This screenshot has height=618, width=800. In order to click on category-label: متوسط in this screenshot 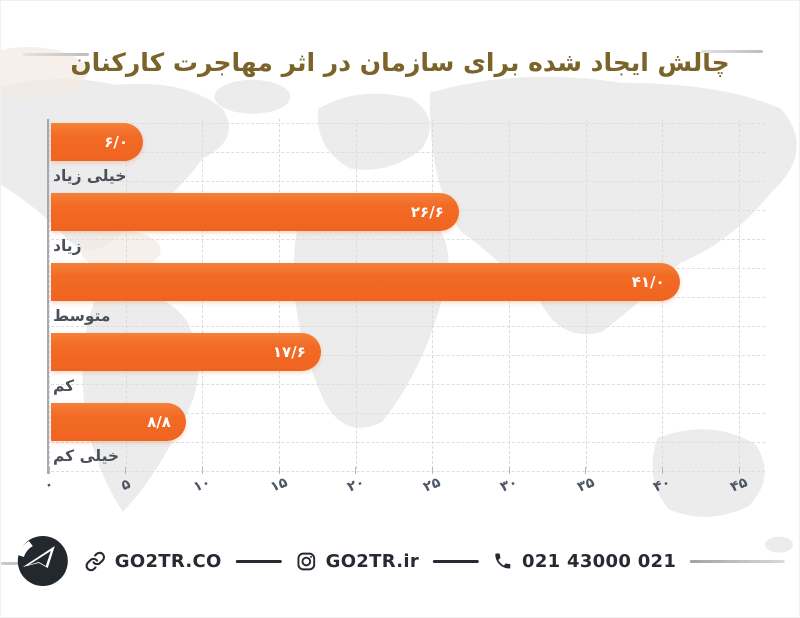, I will do `click(82, 316)`.